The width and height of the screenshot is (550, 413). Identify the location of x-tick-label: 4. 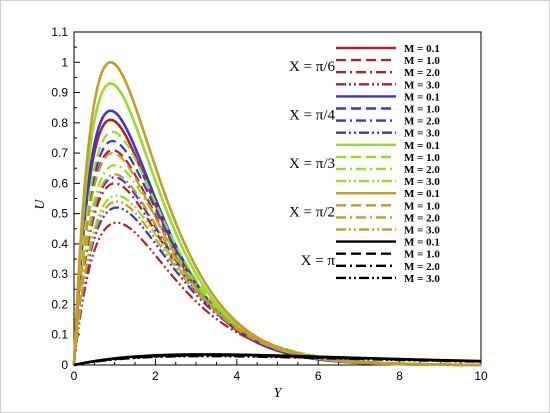
(236, 376).